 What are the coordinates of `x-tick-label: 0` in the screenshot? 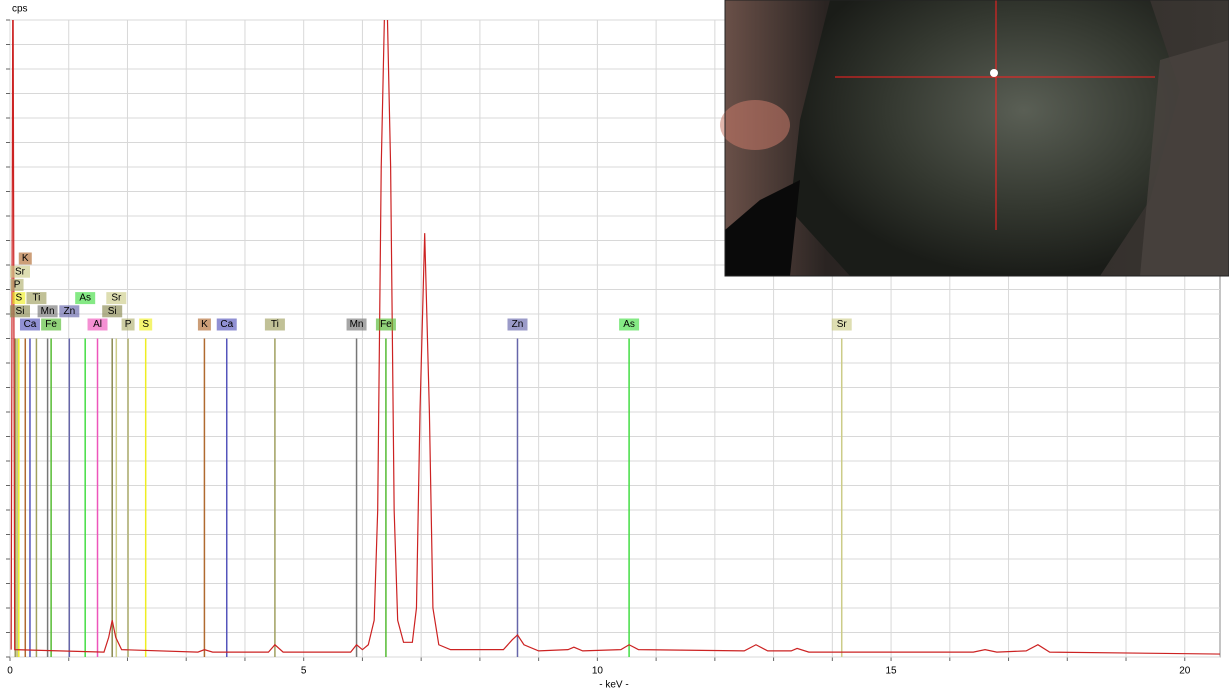 It's located at (10, 671).